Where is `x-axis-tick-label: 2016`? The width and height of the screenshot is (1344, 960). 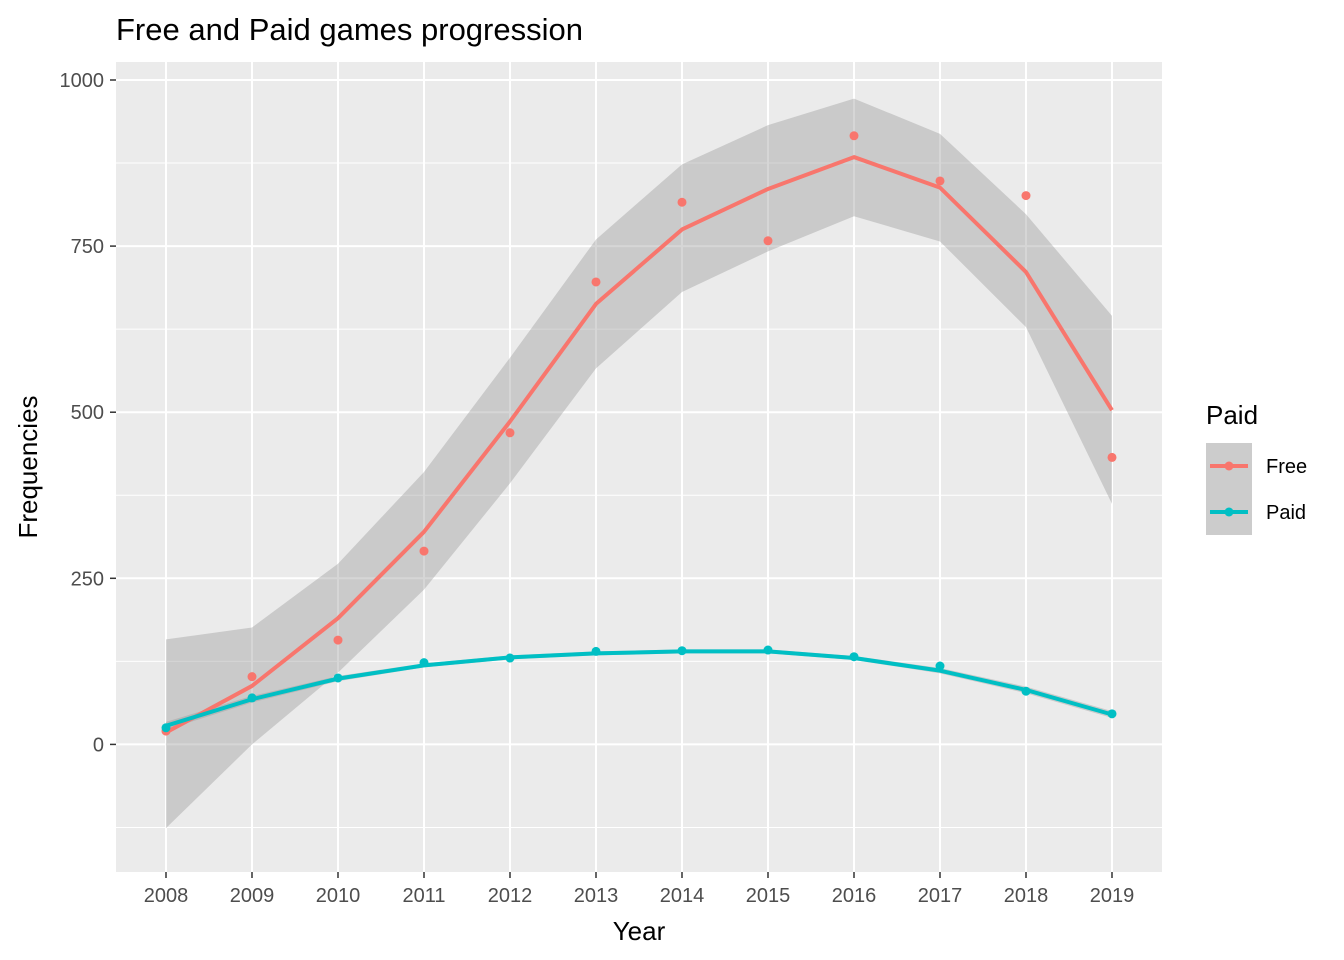
x-axis-tick-label: 2016 is located at coordinates (854, 896).